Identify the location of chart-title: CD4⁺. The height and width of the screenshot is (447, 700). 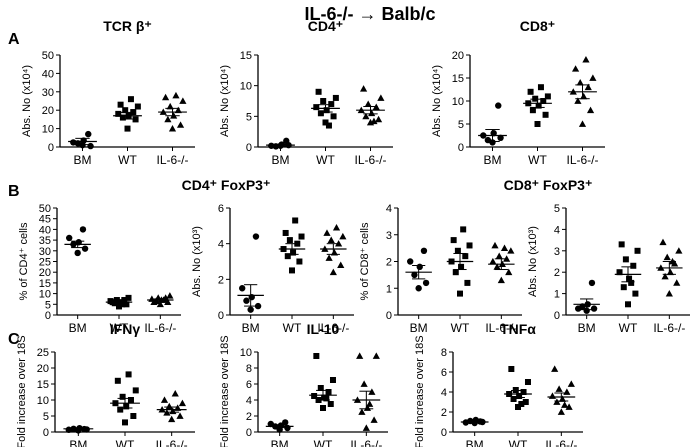
(325, 26).